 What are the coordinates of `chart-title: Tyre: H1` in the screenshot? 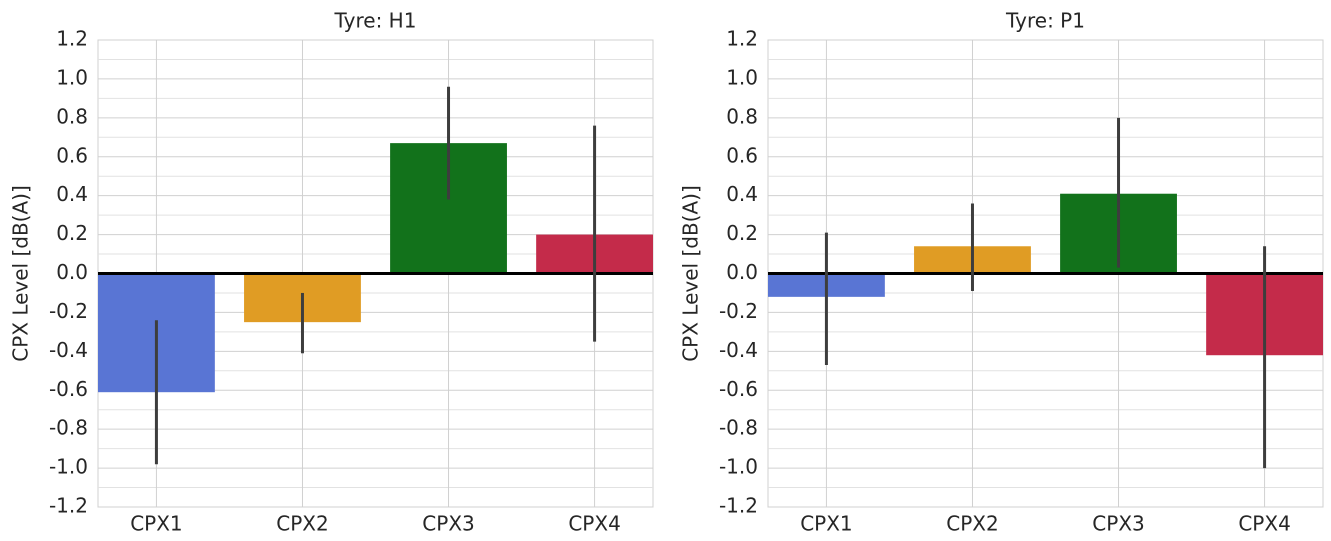 It's located at (375, 21).